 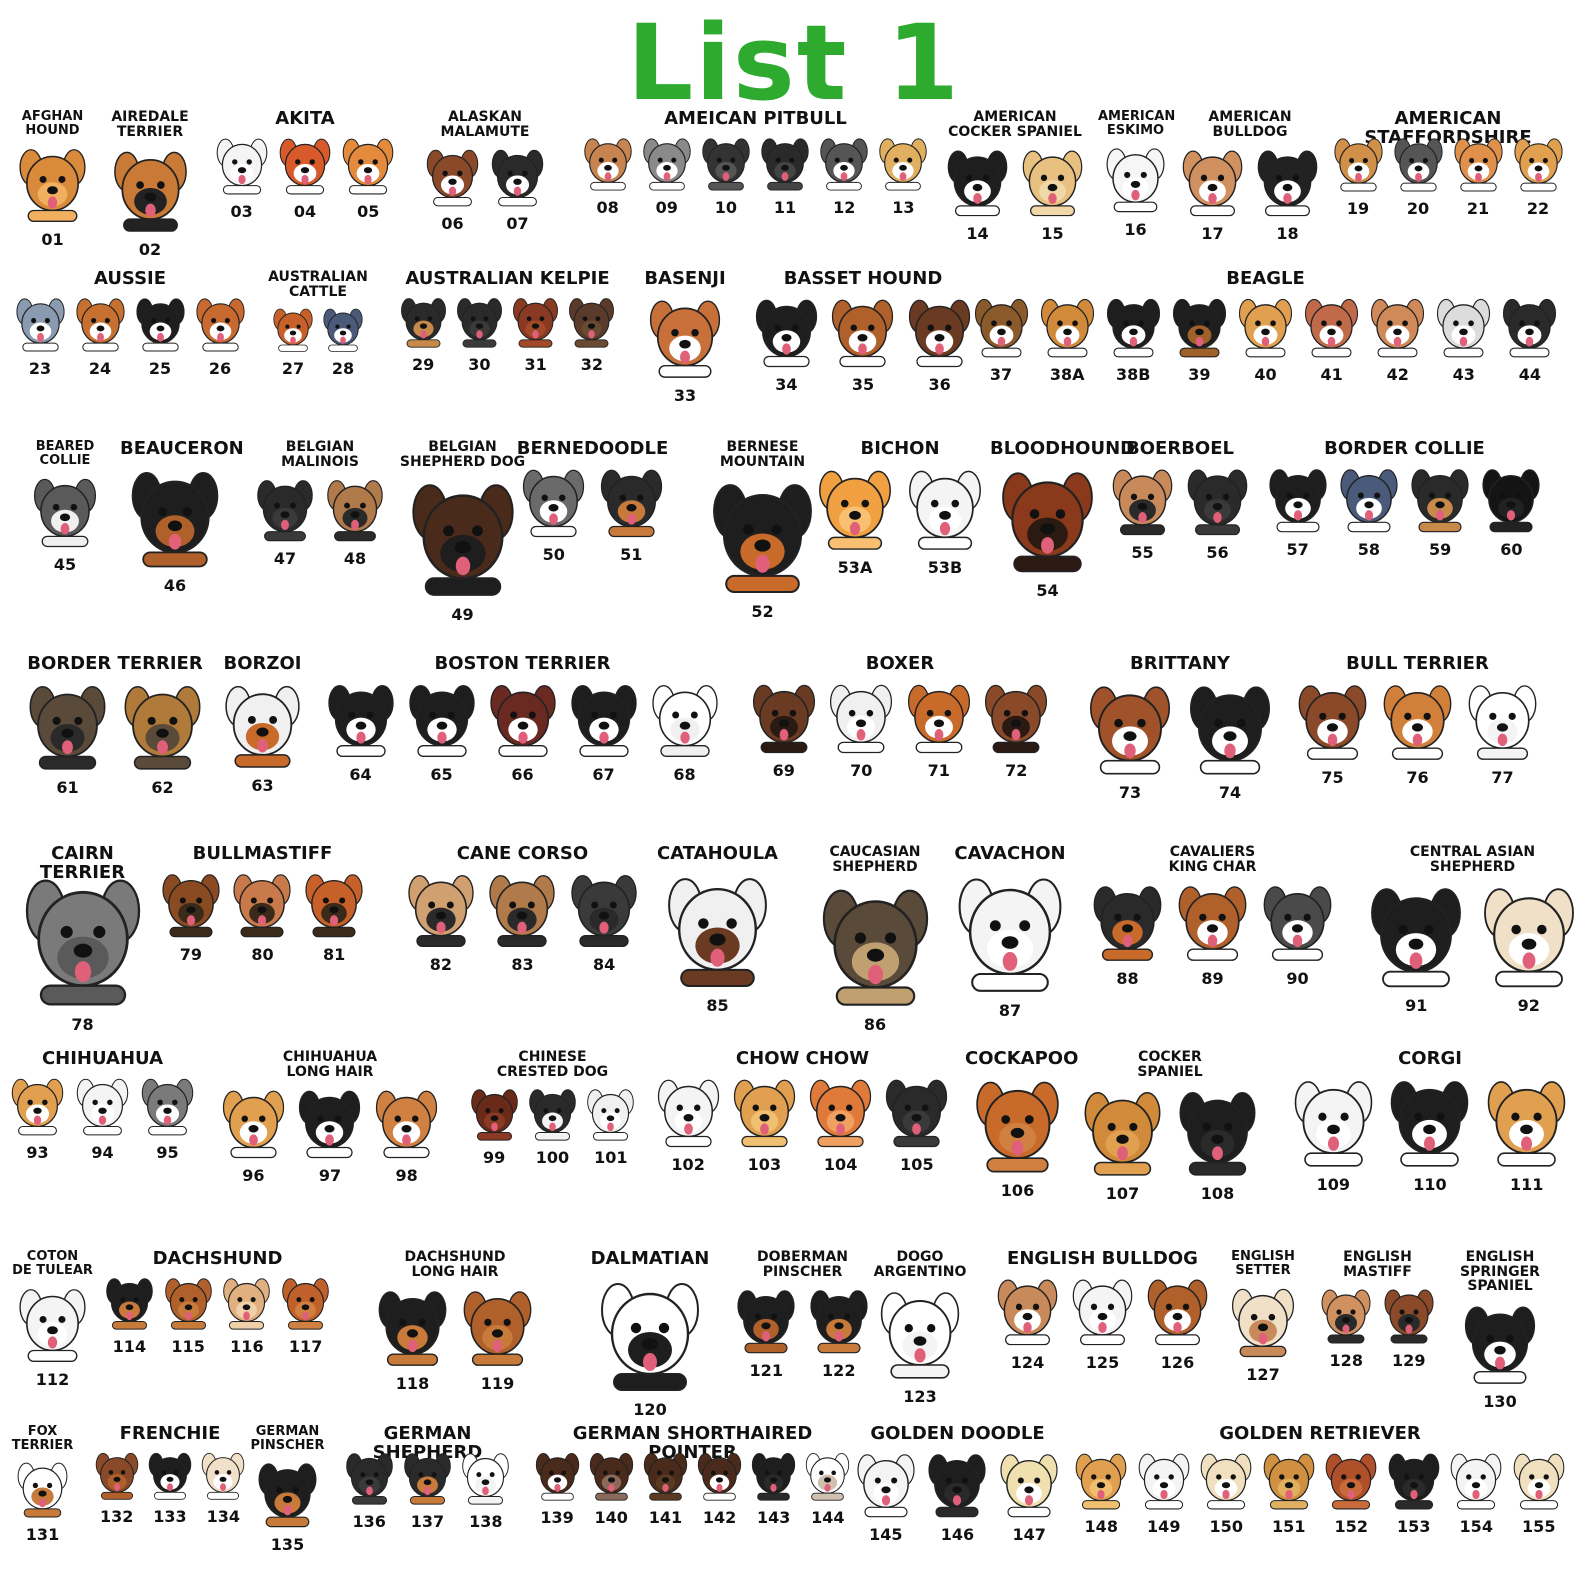 I want to click on dog-item: 66, so click(x=523, y=731).